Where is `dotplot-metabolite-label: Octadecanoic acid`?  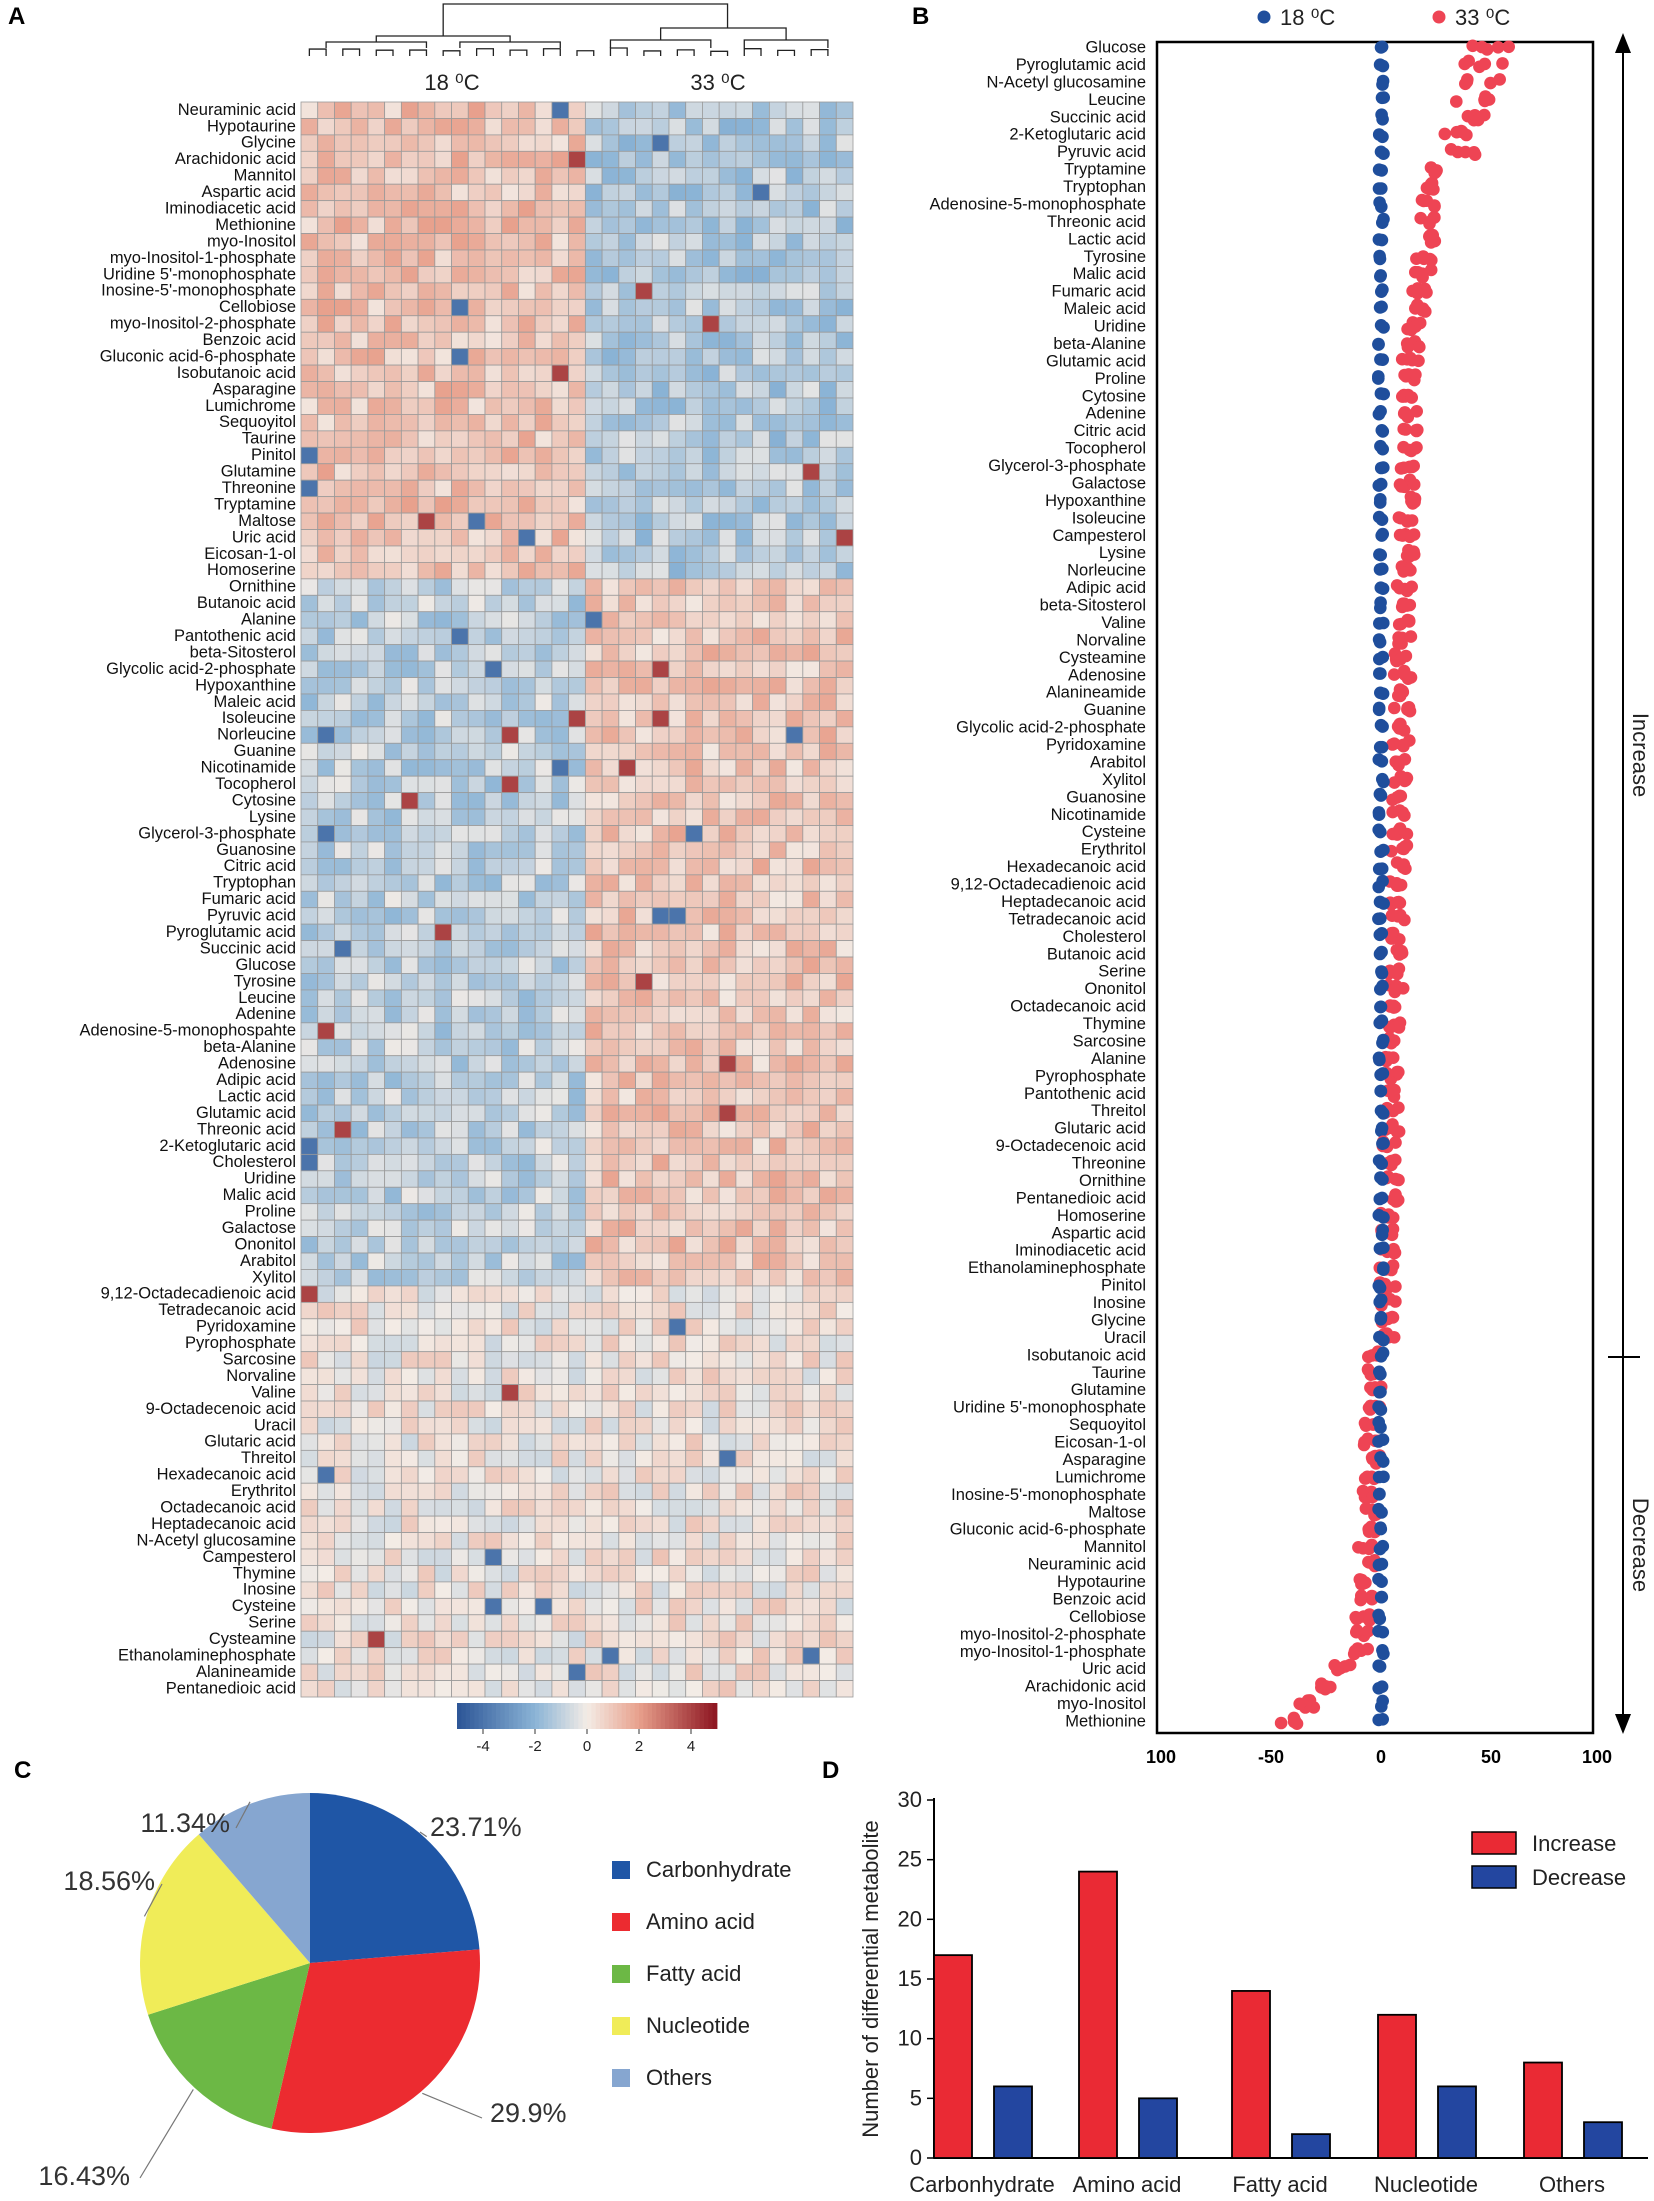 dotplot-metabolite-label: Octadecanoic acid is located at coordinates (1078, 1007).